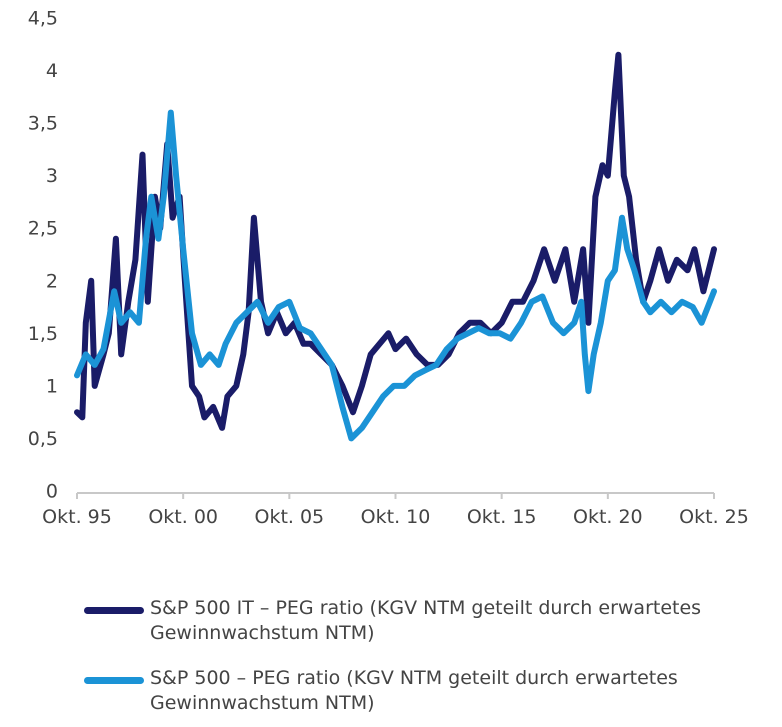 The height and width of the screenshot is (727, 782). Describe the element at coordinates (43, 334) in the screenshot. I see `y-tick-label: 1,5` at that location.